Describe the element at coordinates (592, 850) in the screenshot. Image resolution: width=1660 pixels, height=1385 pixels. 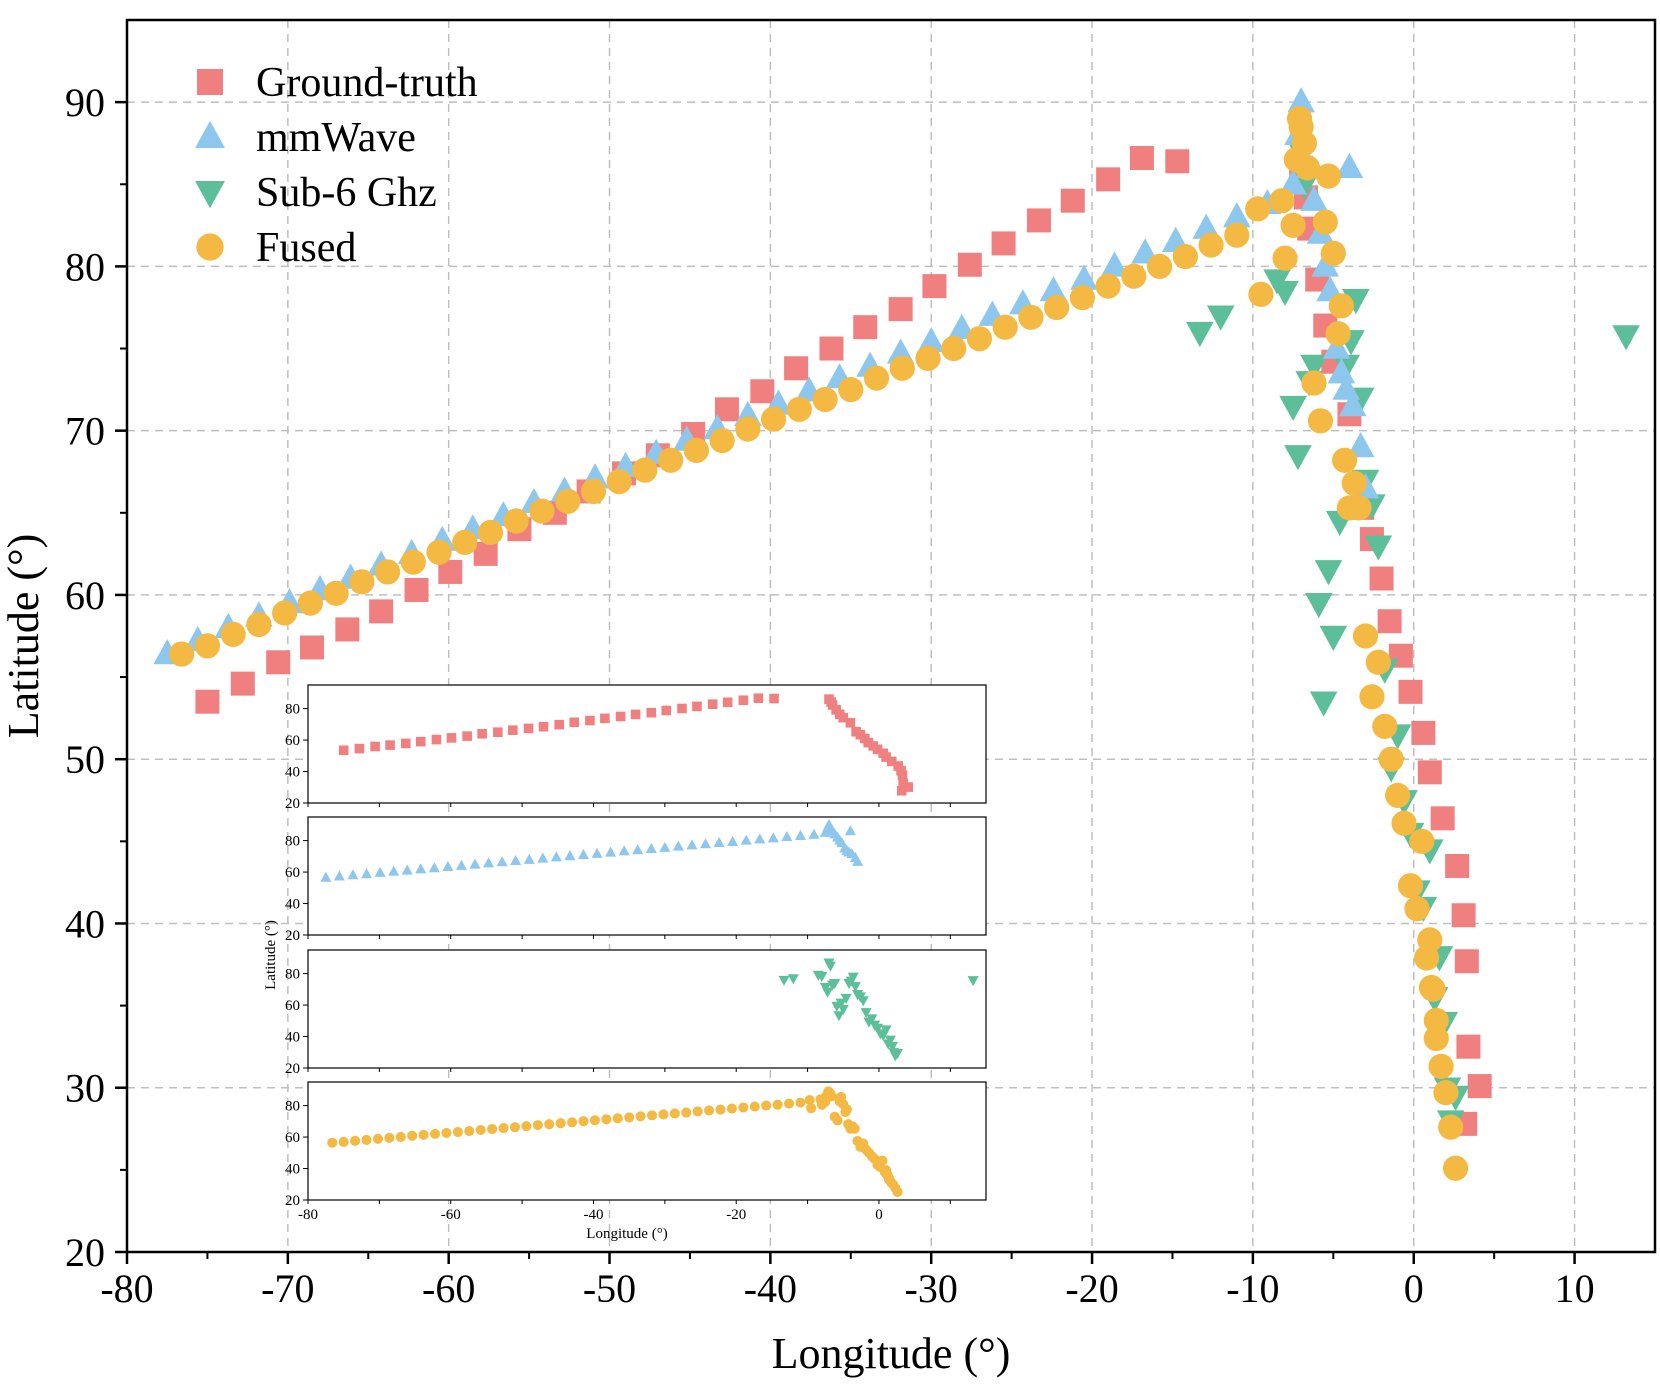
I see `inset-series` at that location.